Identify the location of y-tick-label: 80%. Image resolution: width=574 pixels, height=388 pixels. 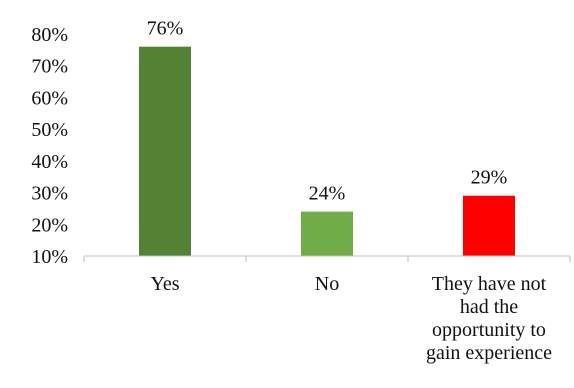
(49, 35).